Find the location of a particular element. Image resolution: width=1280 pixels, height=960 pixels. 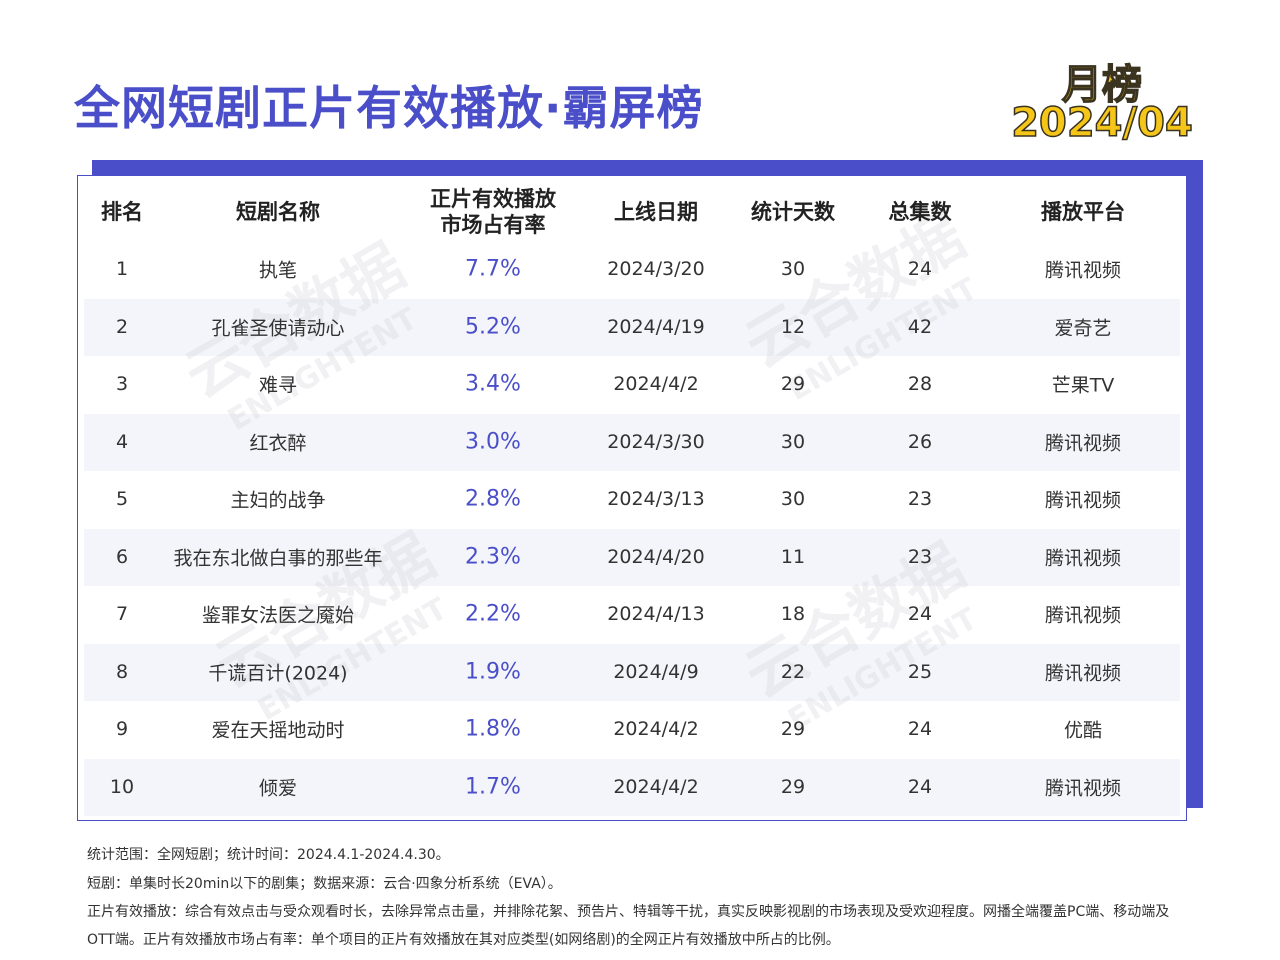

column-header: 排名 is located at coordinates (122, 212).